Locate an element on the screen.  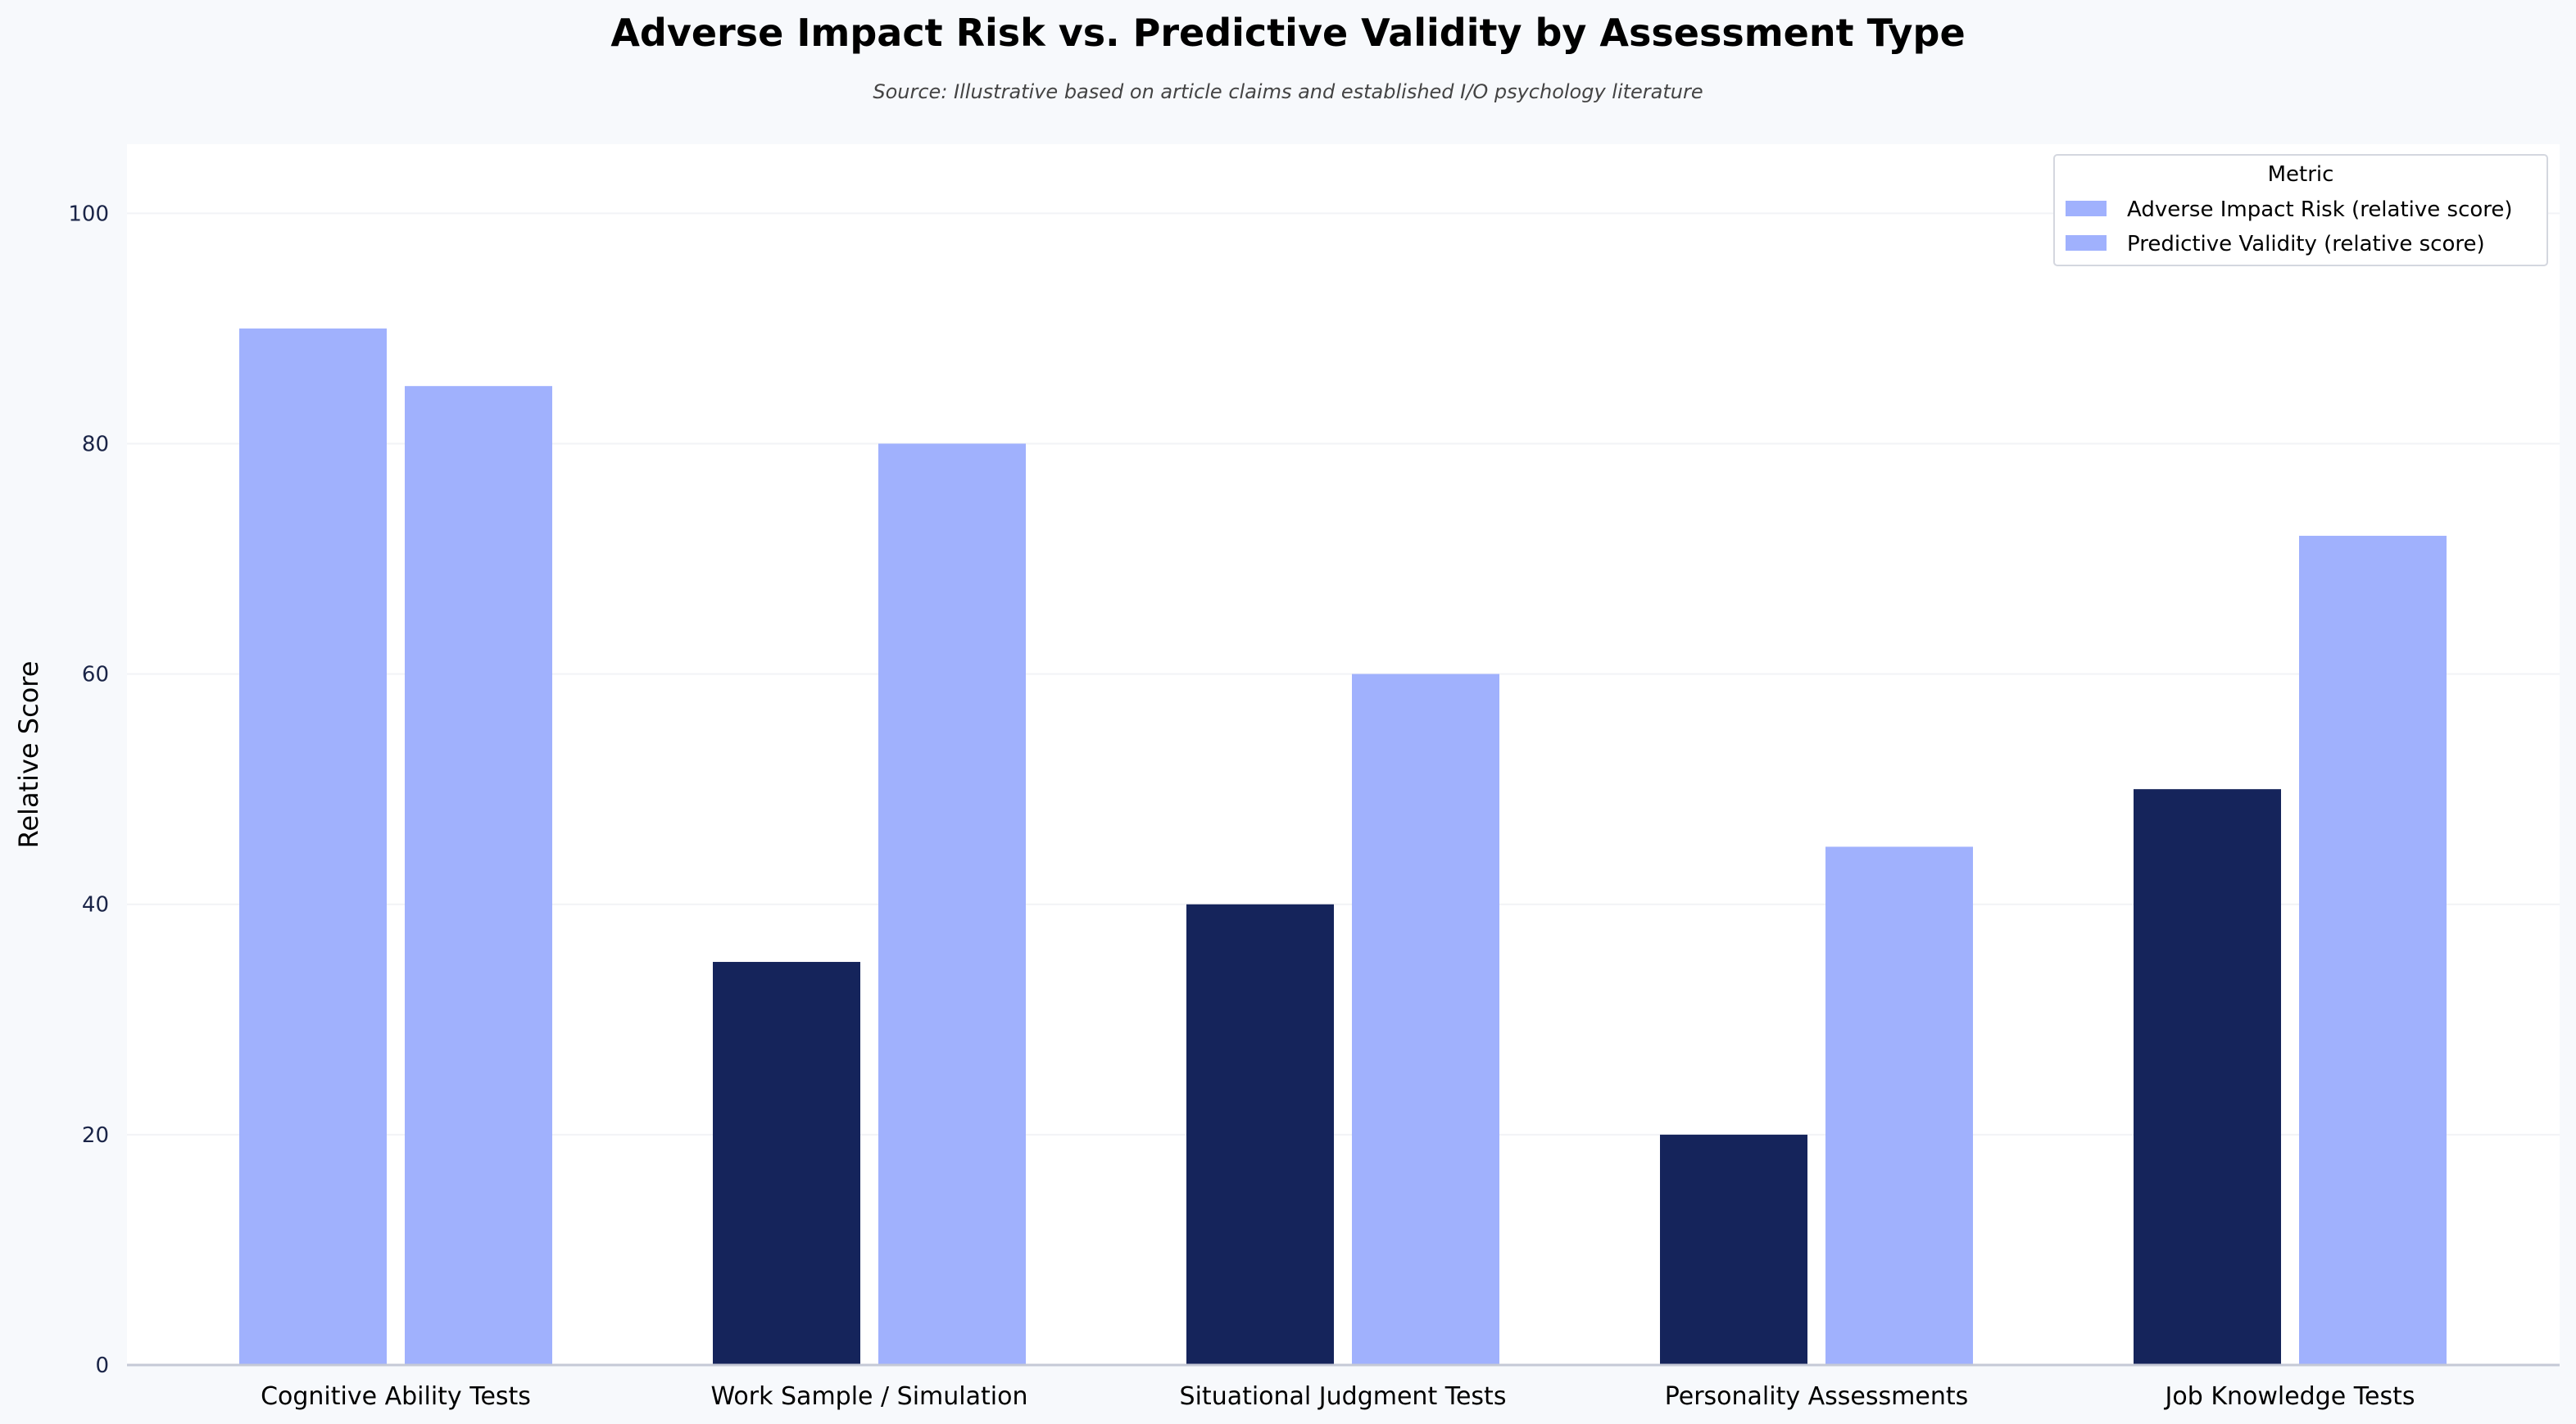
y-tick-label: 0 is located at coordinates (102, 1366).